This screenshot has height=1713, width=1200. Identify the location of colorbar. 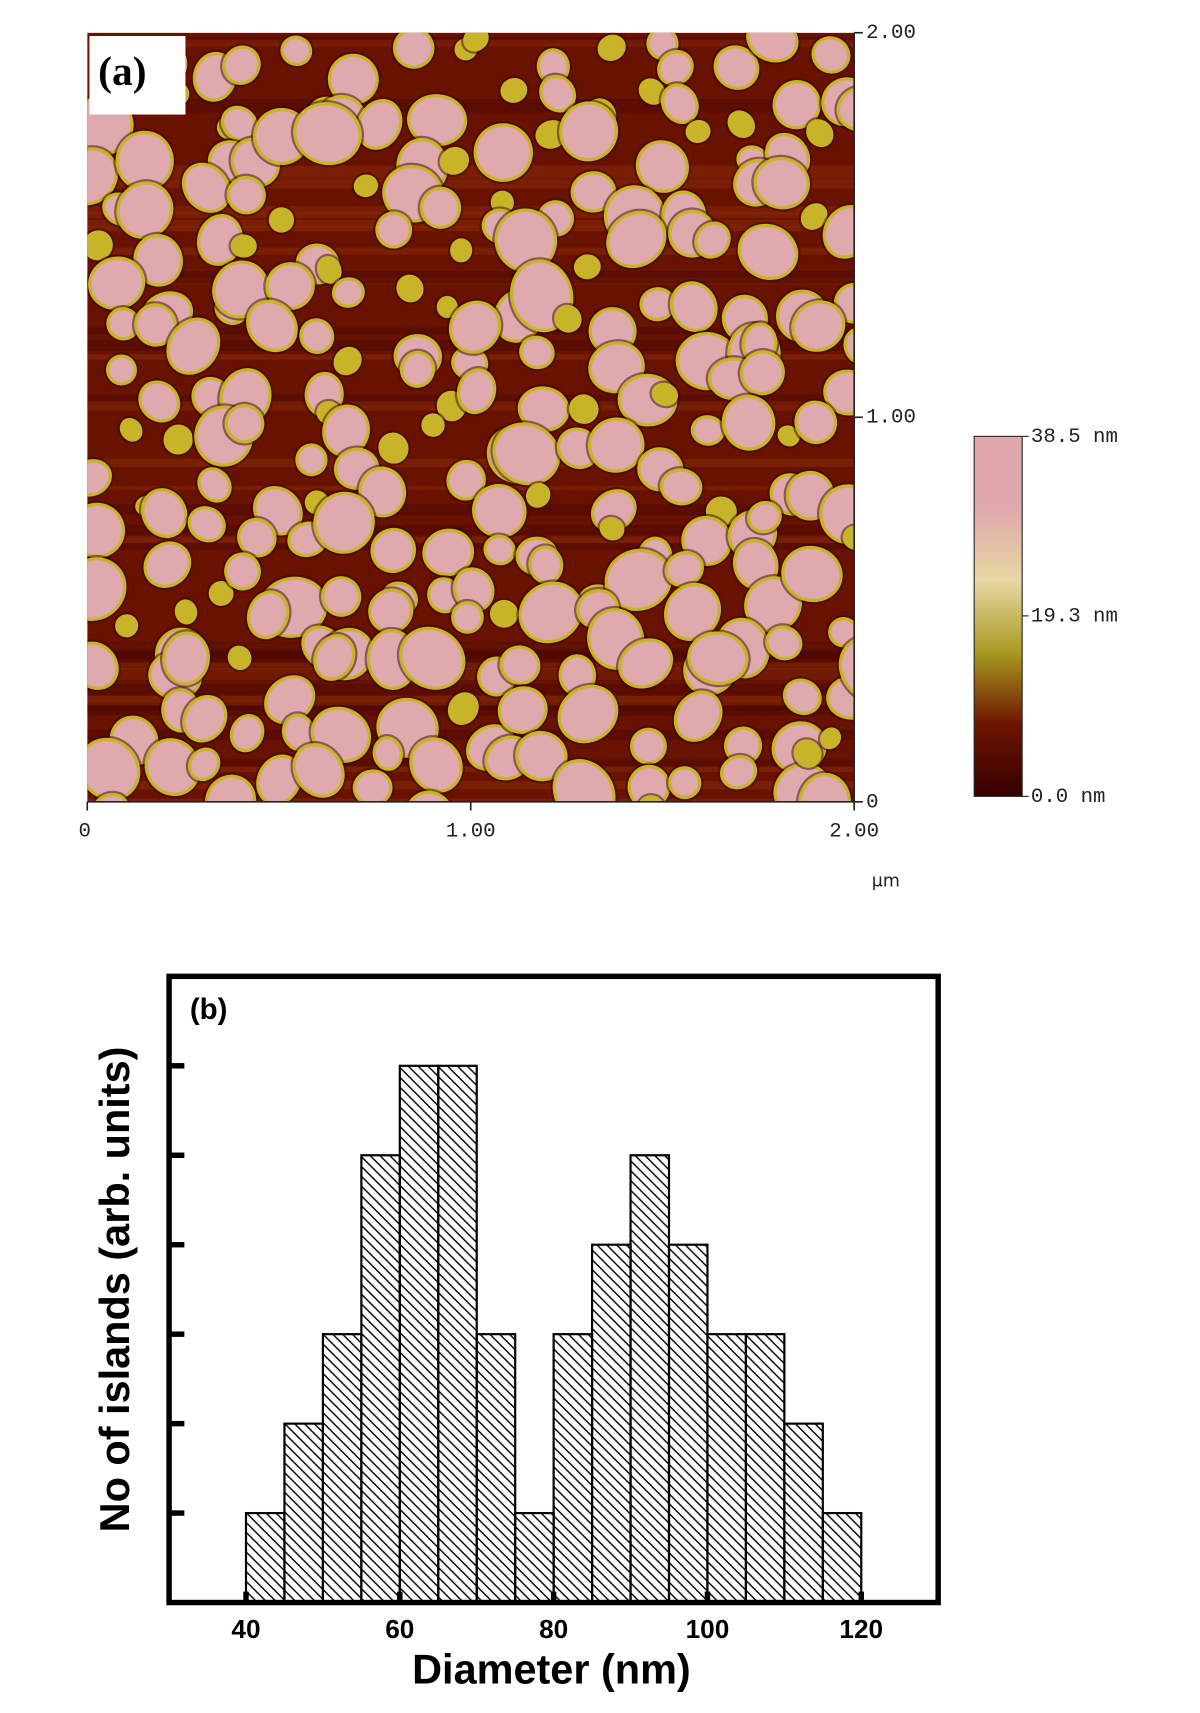
(998, 616).